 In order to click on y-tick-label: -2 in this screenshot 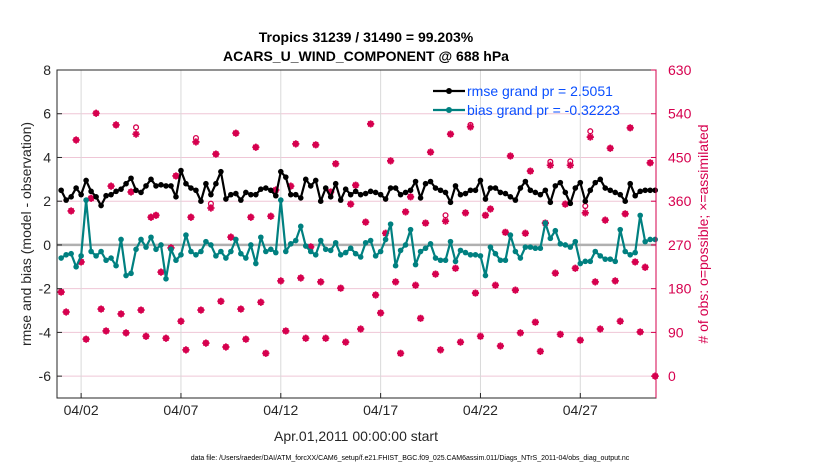, I will do `click(45, 289)`.